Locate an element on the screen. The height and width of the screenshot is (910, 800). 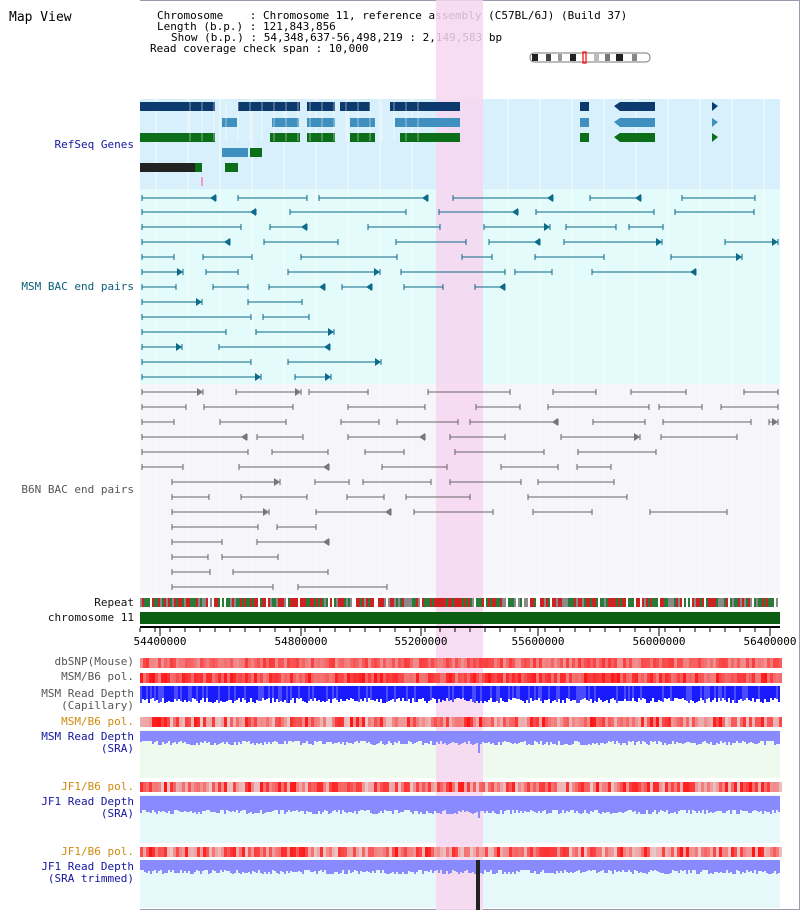
page-title: Map View is located at coordinates (40, 17).